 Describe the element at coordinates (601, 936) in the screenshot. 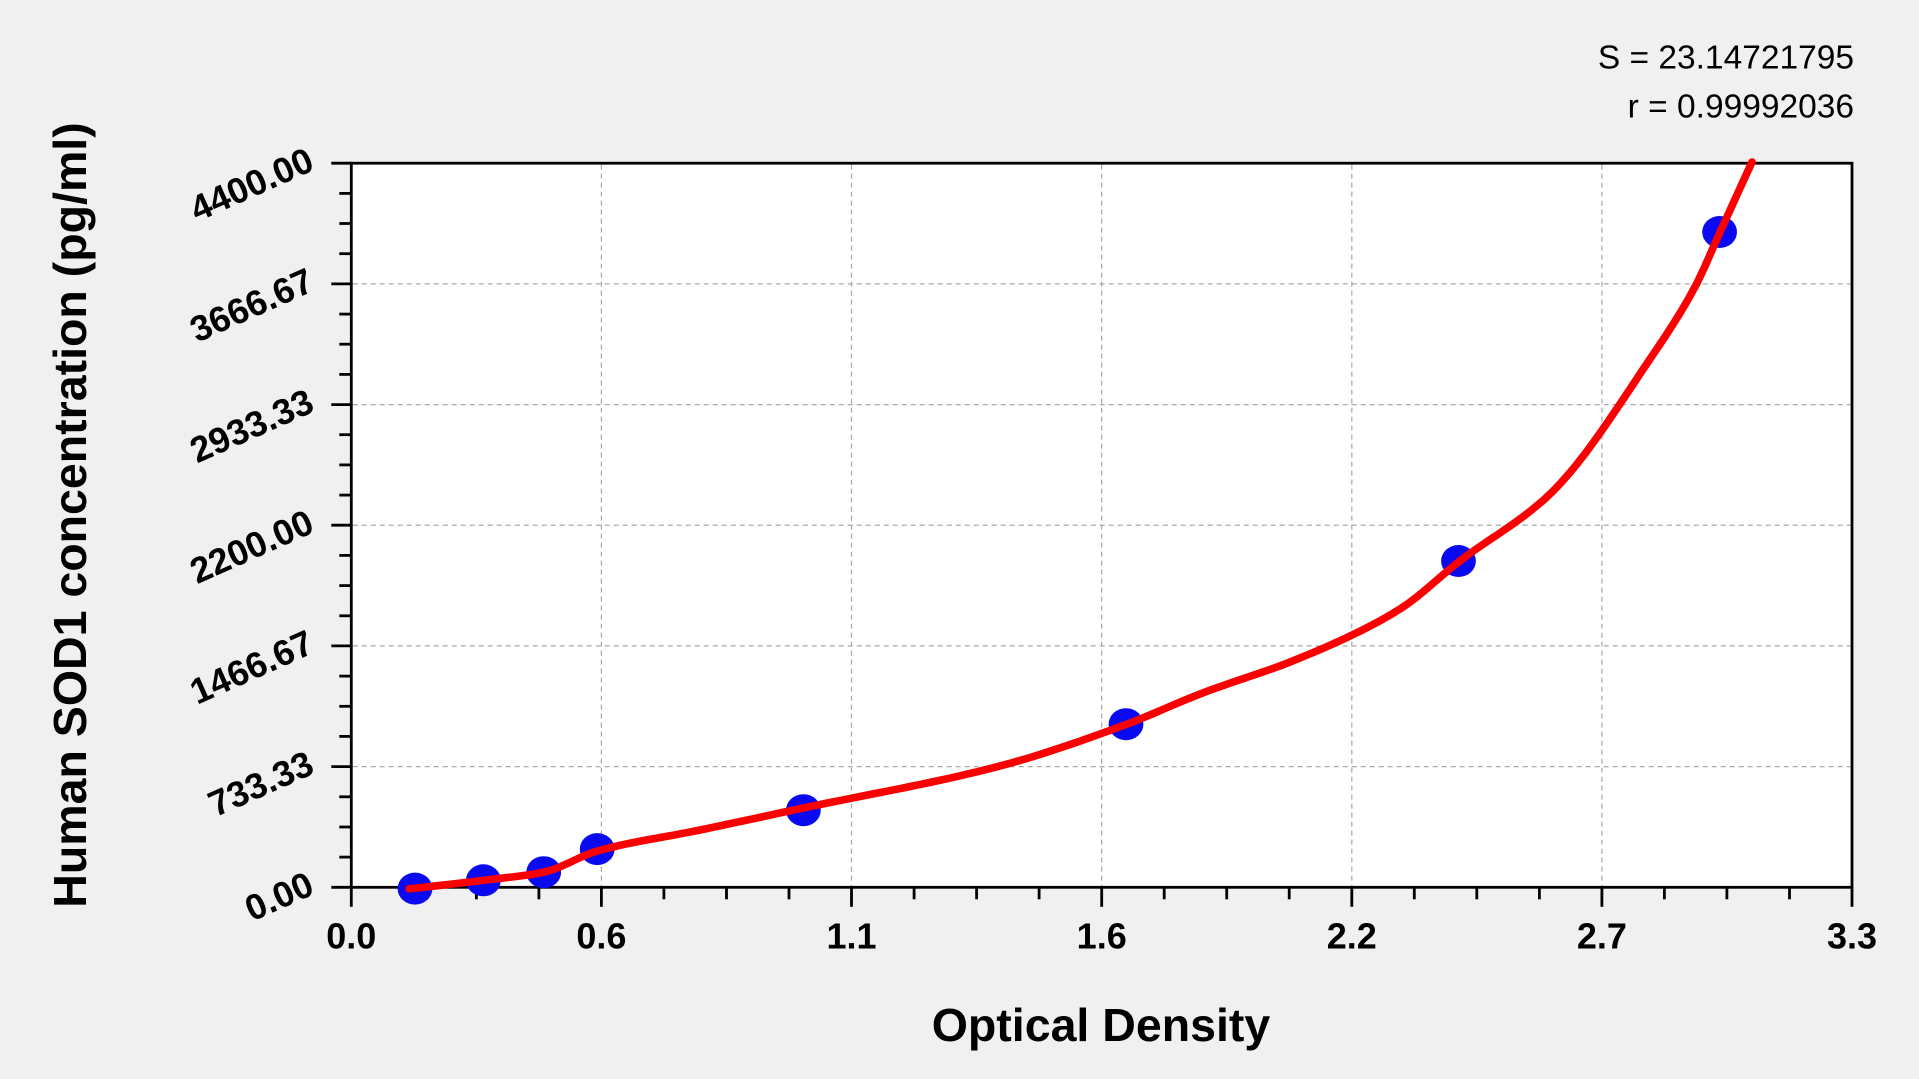

I see `svg-text: 0.6` at that location.